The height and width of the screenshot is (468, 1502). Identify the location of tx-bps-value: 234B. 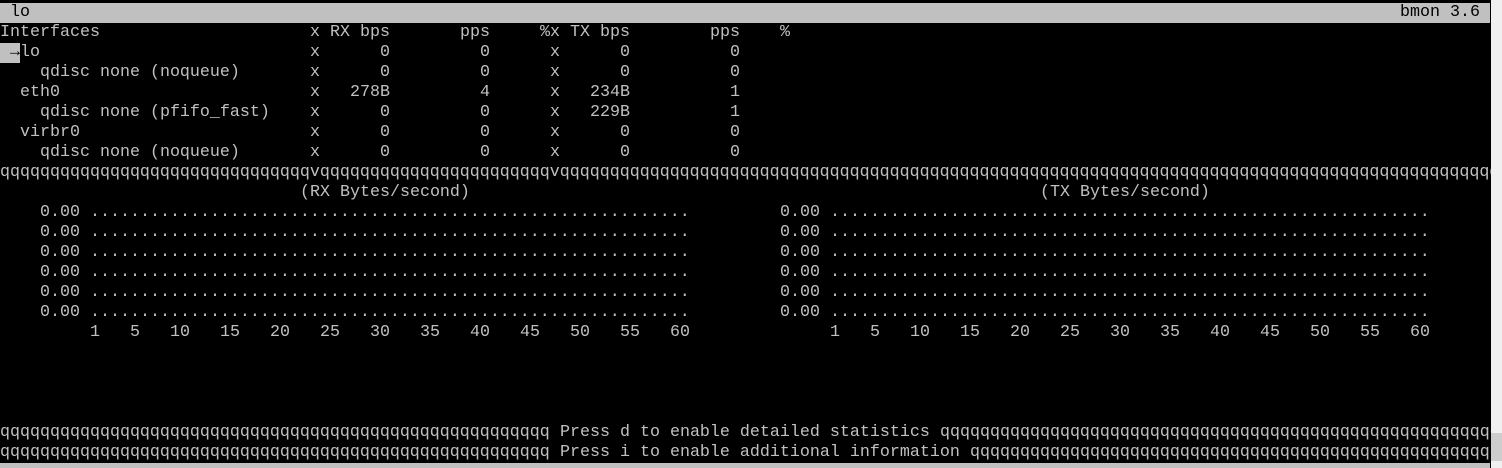
(610, 92).